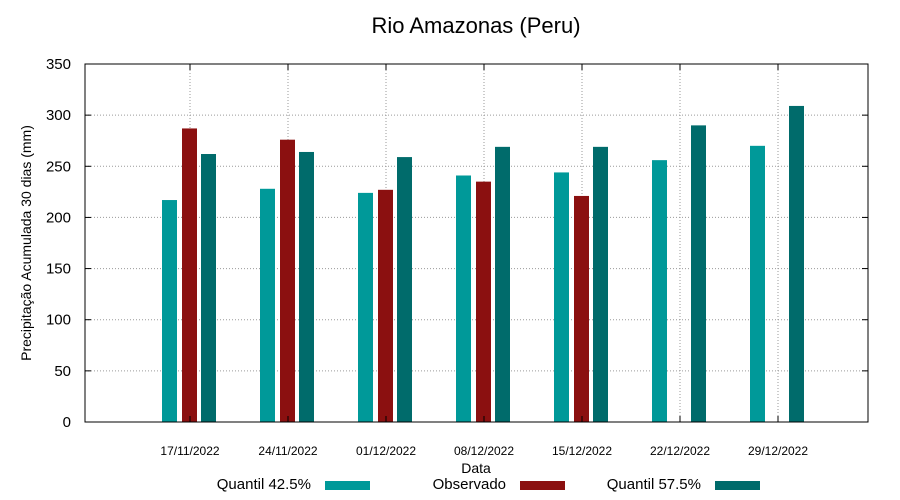 The image size is (900, 500). Describe the element at coordinates (654, 484) in the screenshot. I see `legend-label: Quantil 57.5%` at that location.